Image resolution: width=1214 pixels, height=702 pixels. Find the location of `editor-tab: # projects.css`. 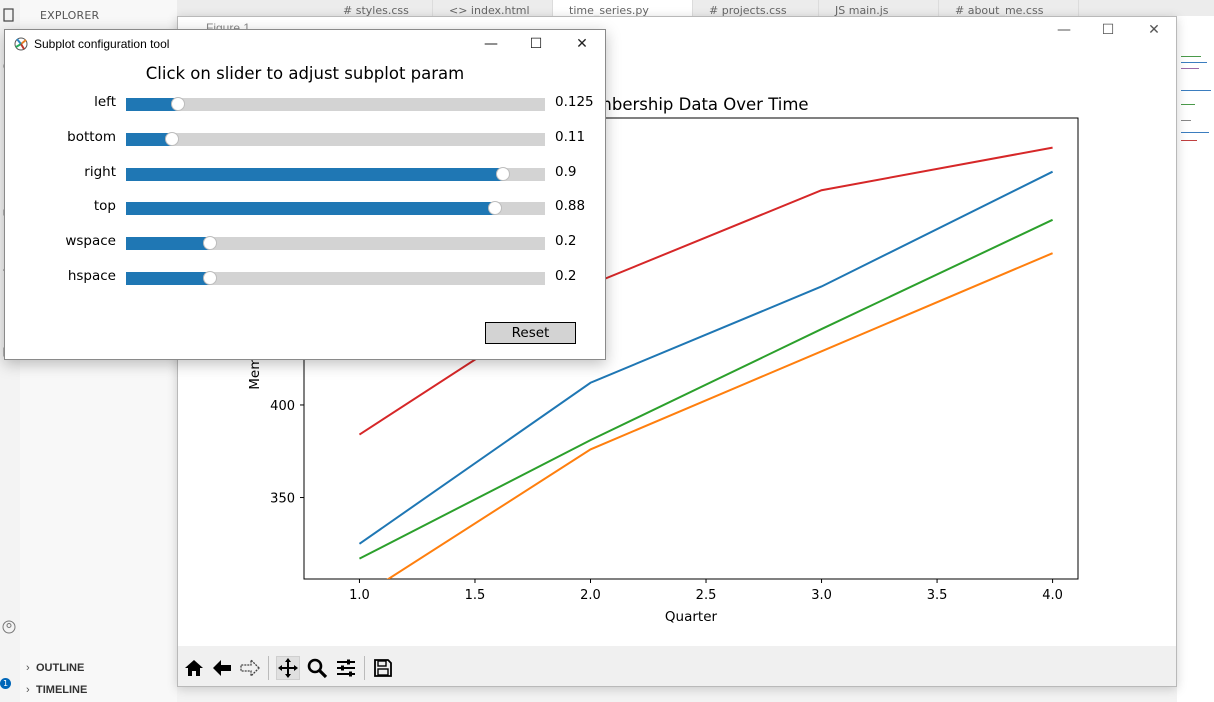

editor-tab: # projects.css is located at coordinates (756, 8).